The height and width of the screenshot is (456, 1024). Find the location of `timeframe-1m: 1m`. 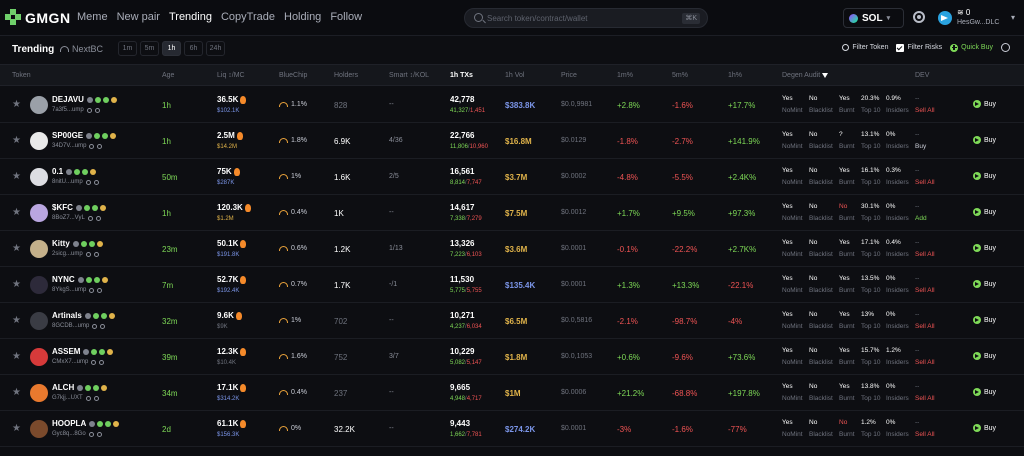

timeframe-1m: 1m is located at coordinates (127, 48).